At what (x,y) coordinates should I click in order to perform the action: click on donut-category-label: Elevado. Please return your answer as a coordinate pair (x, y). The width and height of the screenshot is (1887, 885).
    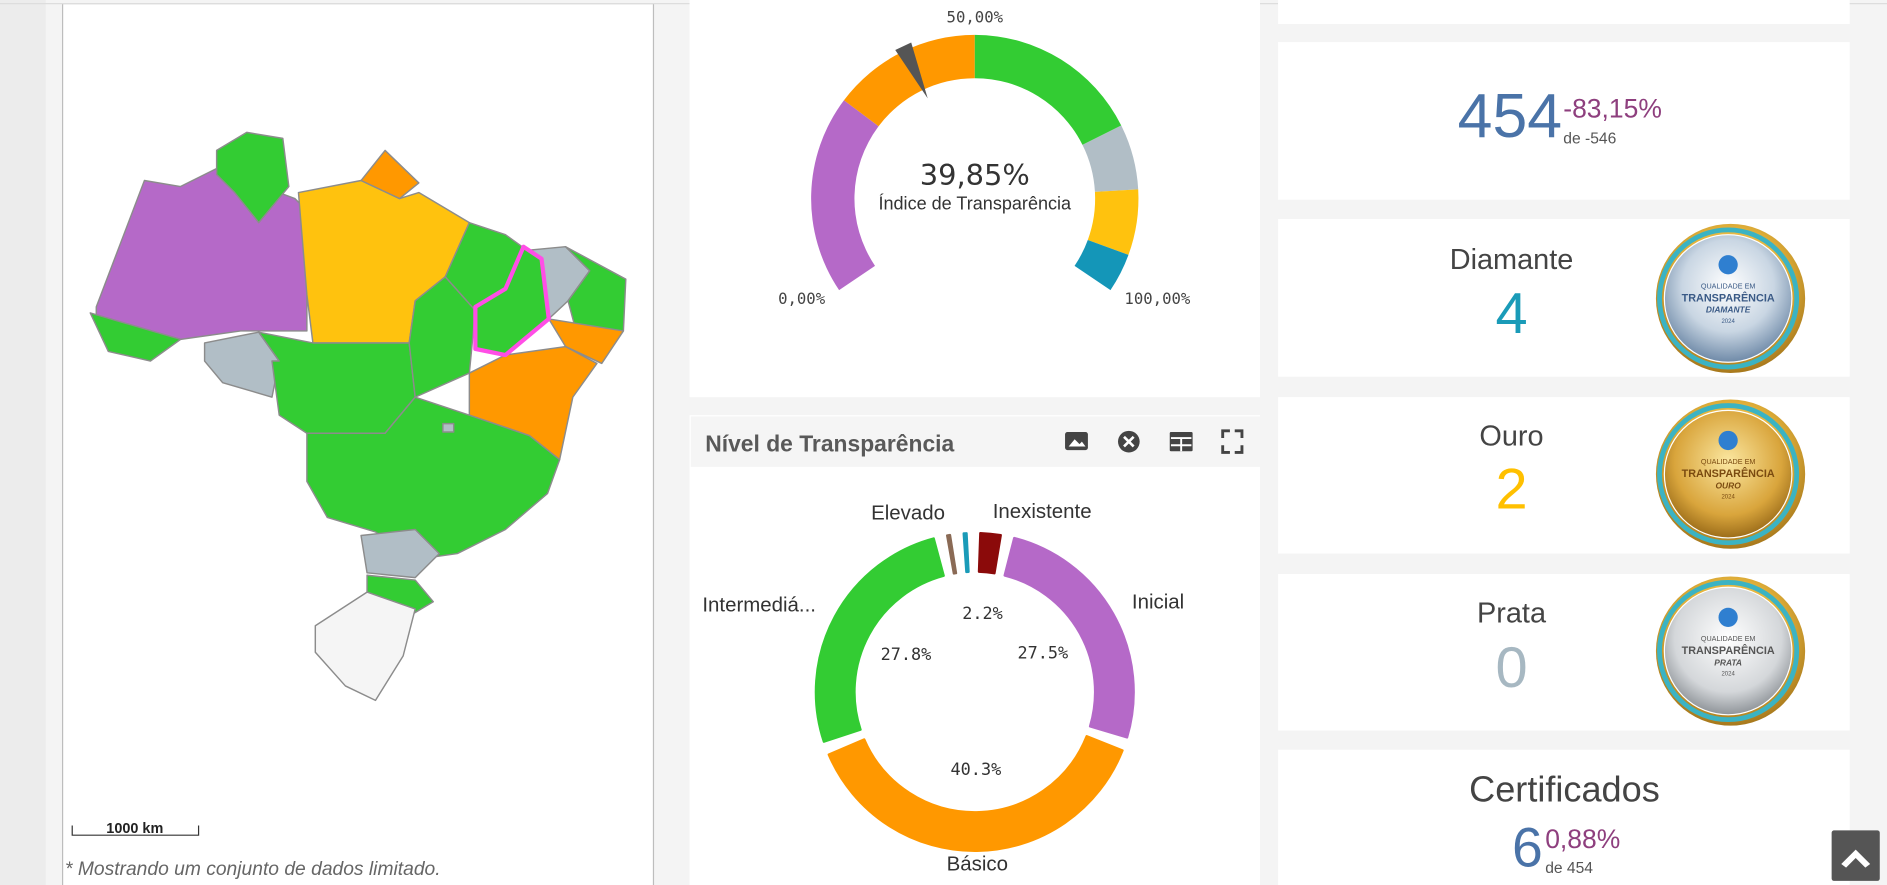
    Looking at the image, I should click on (908, 512).